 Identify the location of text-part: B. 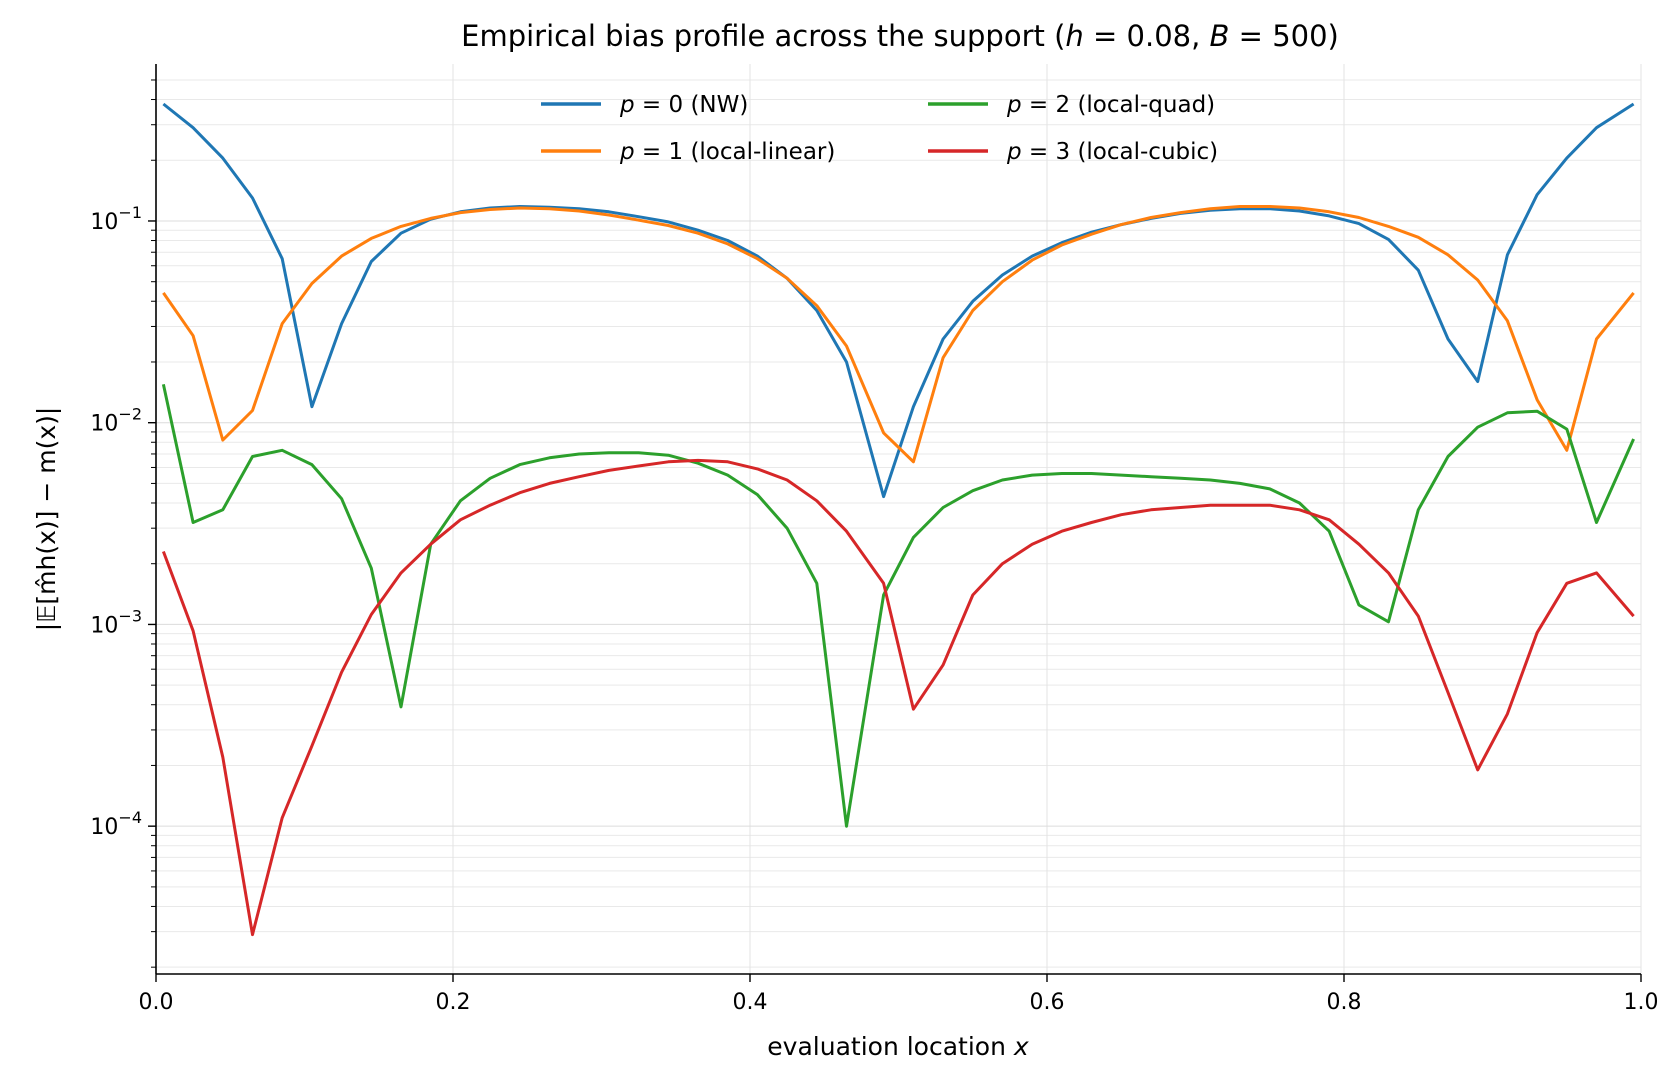
(1220, 36).